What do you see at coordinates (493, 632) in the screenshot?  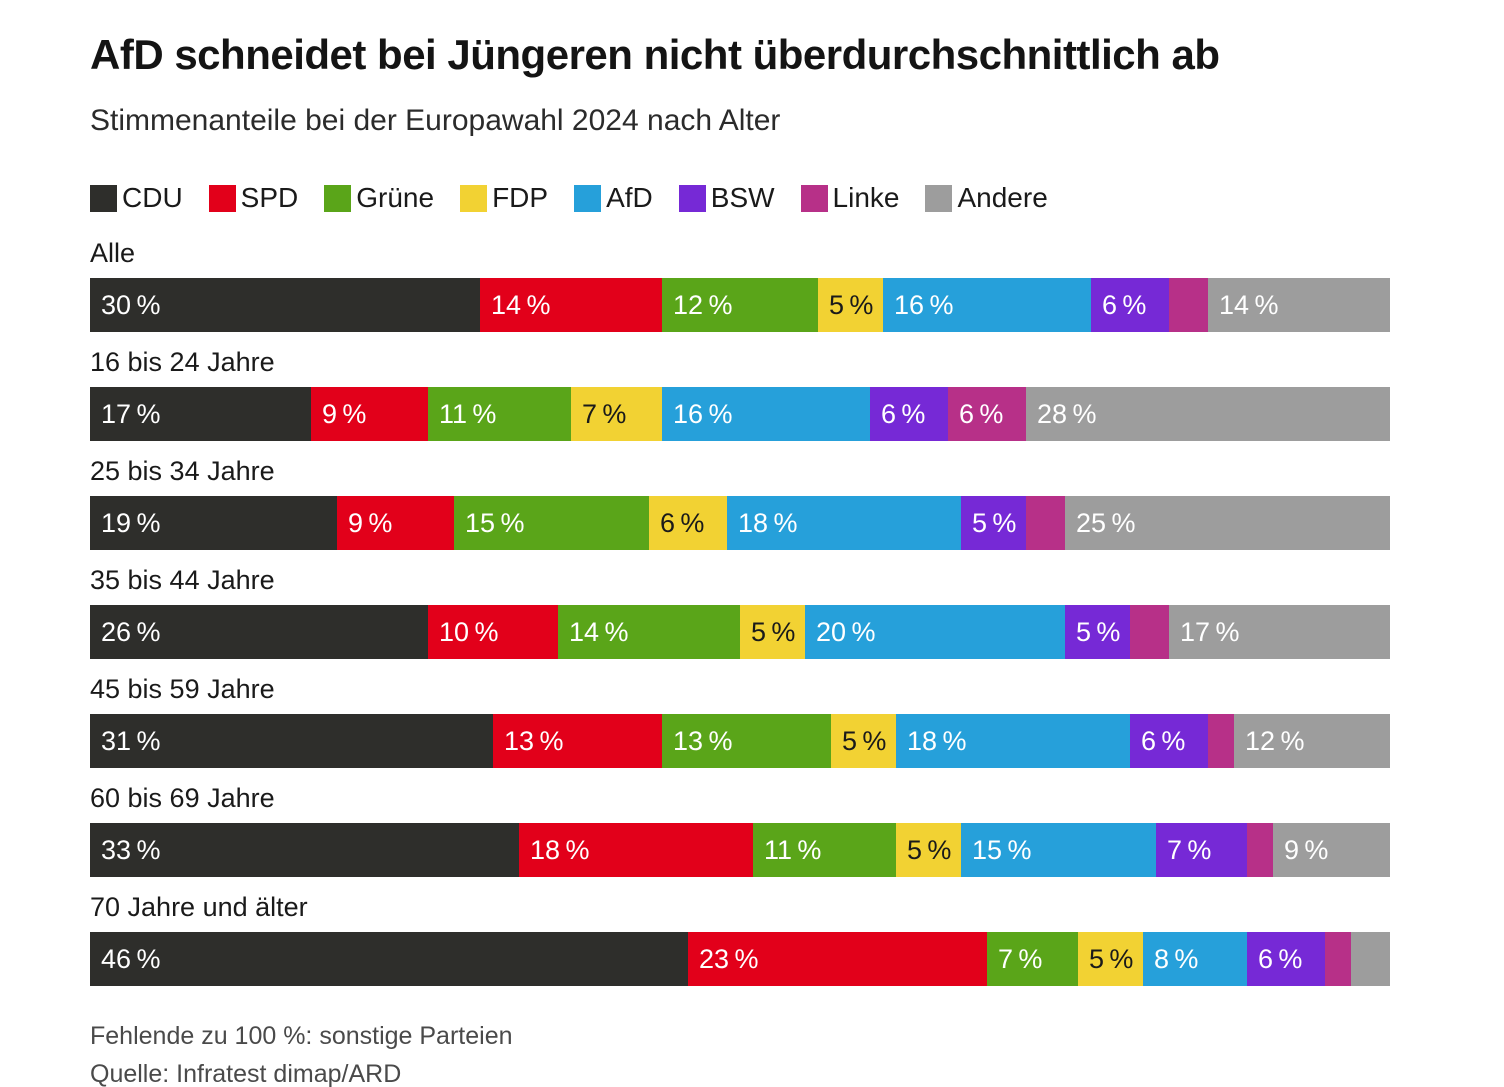 I see `bar-segment-spd: 10 %` at bounding box center [493, 632].